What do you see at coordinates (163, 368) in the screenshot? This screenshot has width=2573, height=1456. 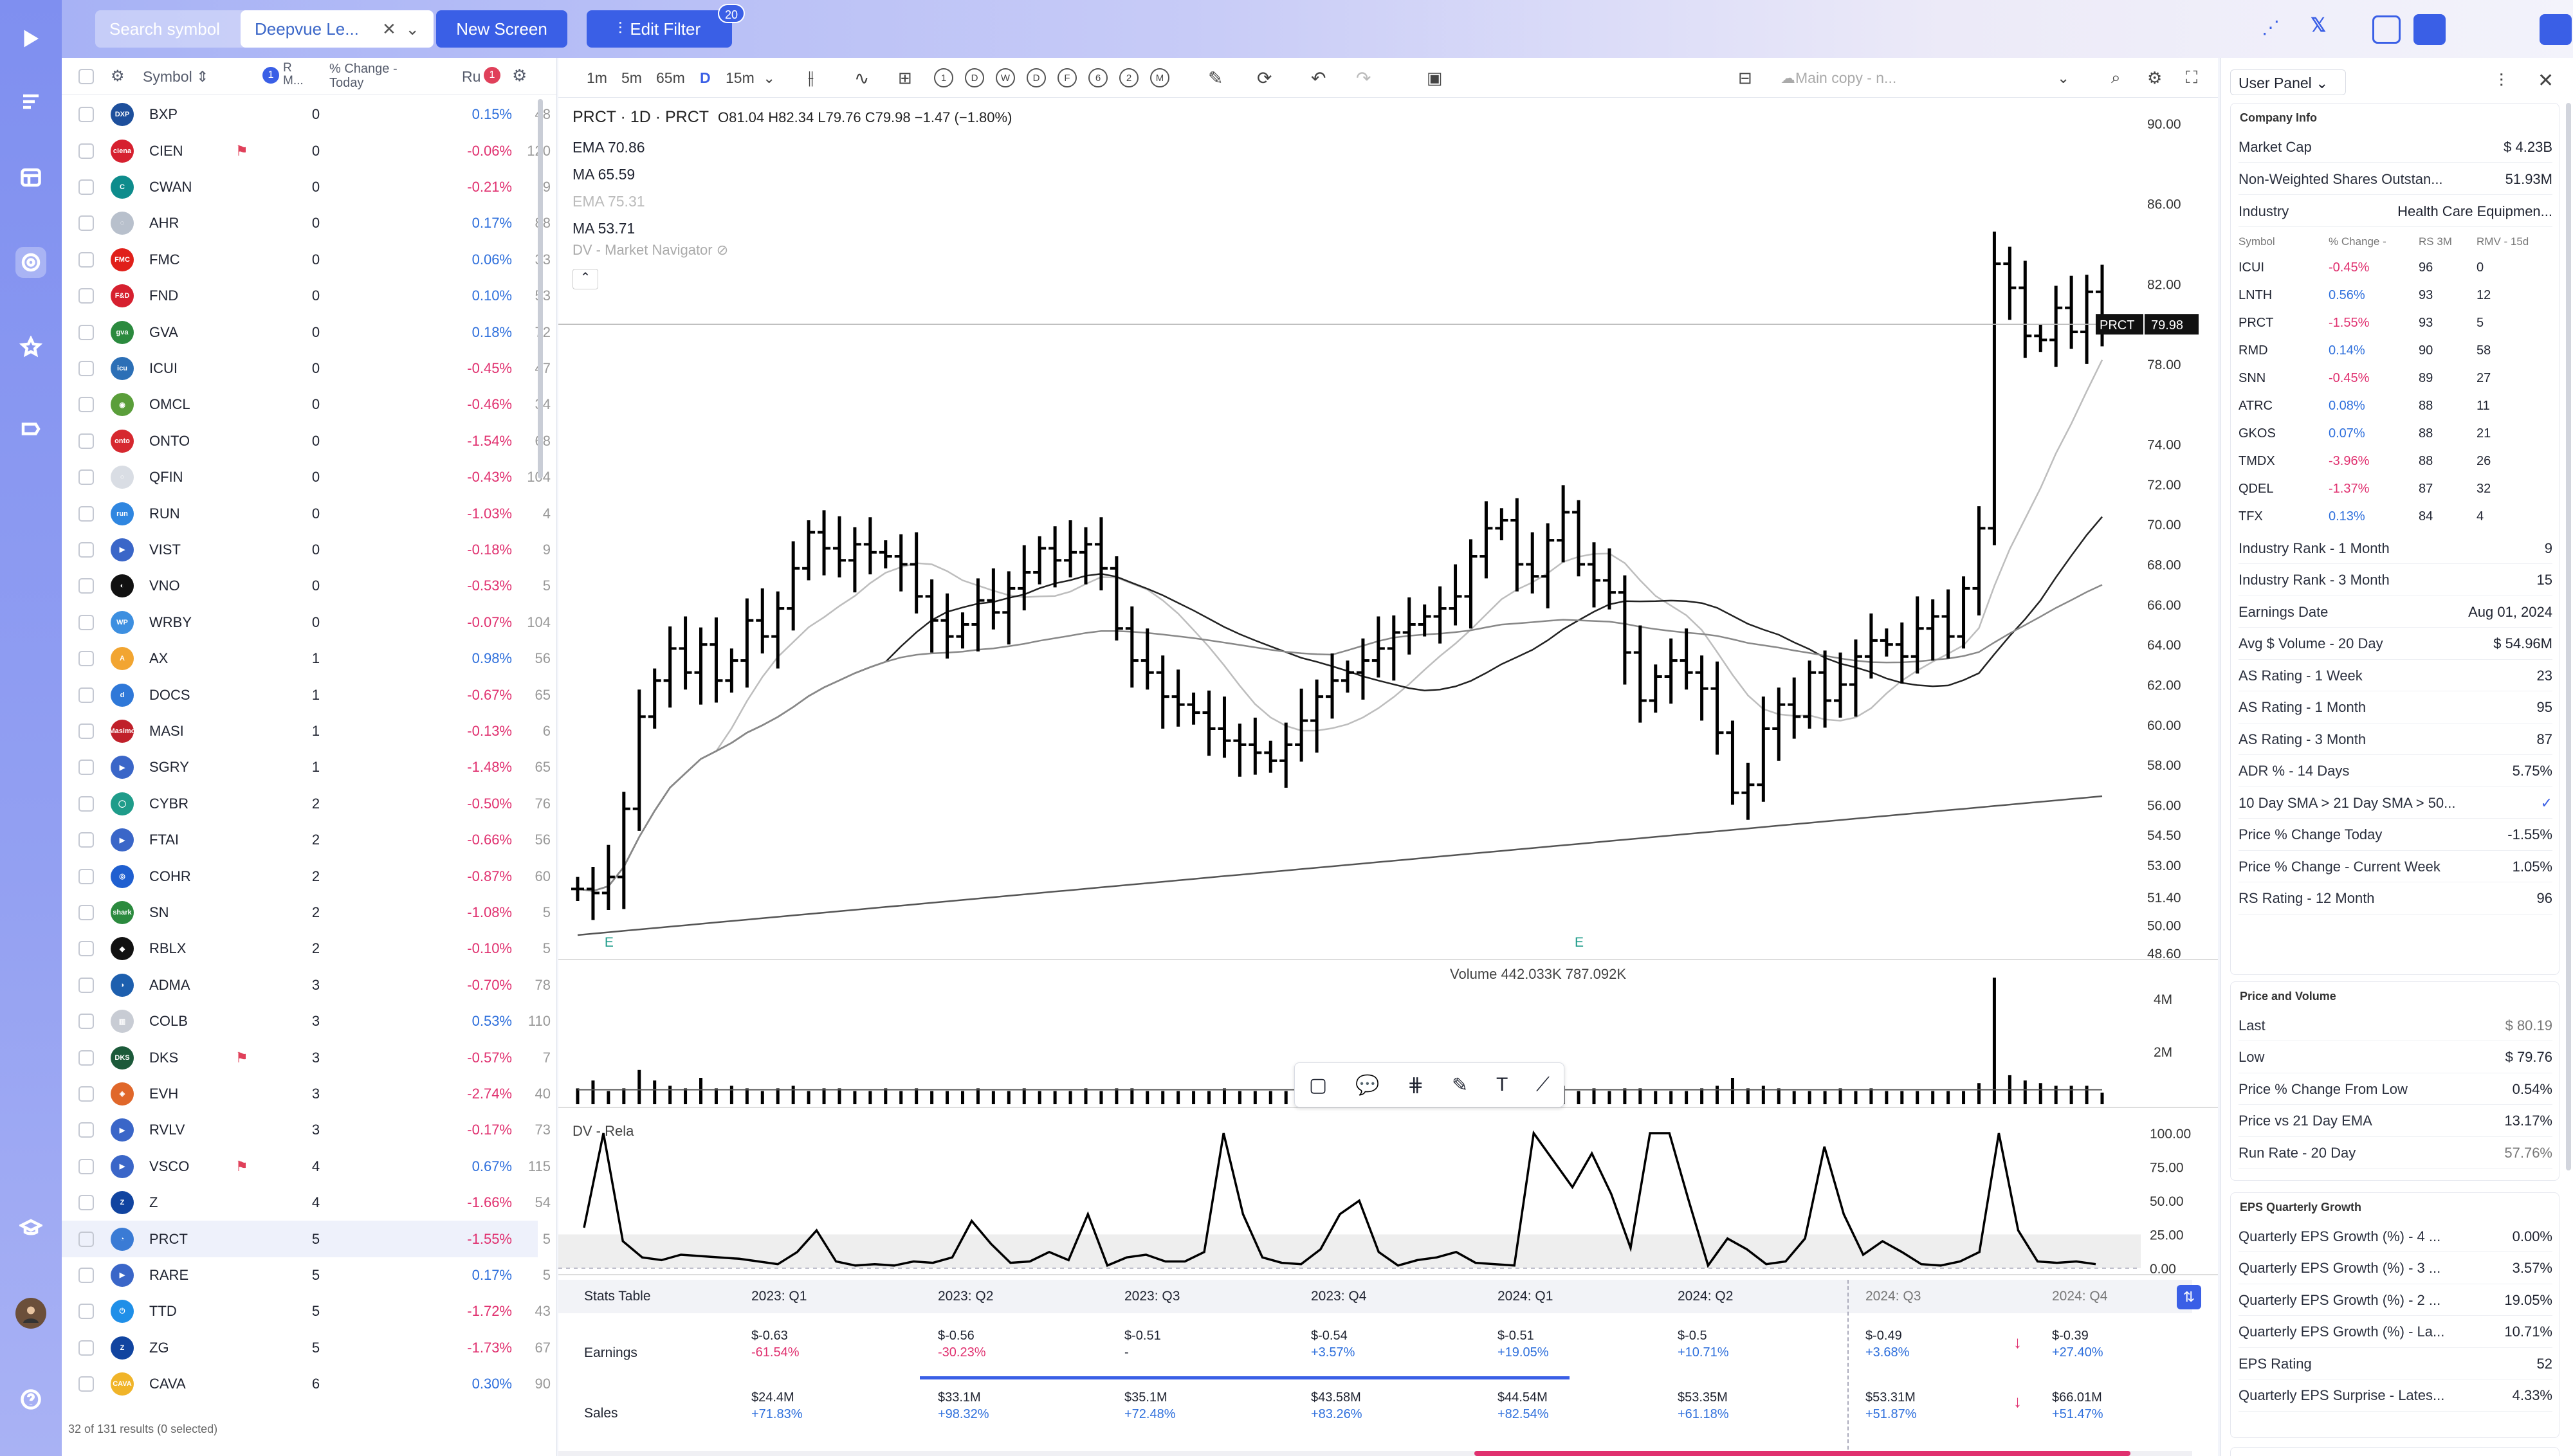 I see `row-symbol: ICUI` at bounding box center [163, 368].